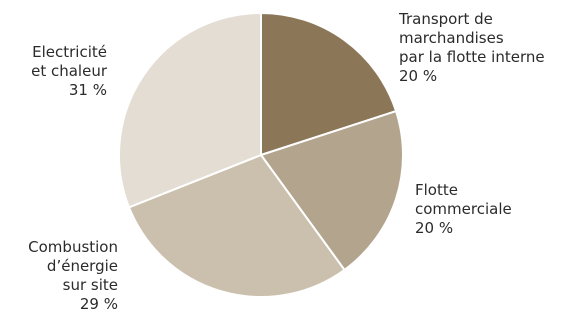 The width and height of the screenshot is (578, 324). Describe the element at coordinates (98, 304) in the screenshot. I see `slice-value-label: 29 %` at that location.